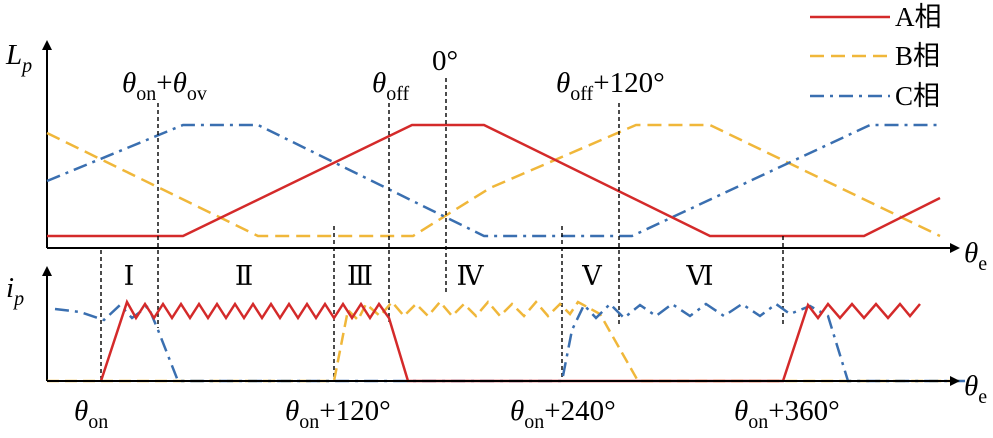 The image size is (993, 438). What do you see at coordinates (699, 276) in the screenshot?
I see `interval-label-6: Ⅵ` at bounding box center [699, 276].